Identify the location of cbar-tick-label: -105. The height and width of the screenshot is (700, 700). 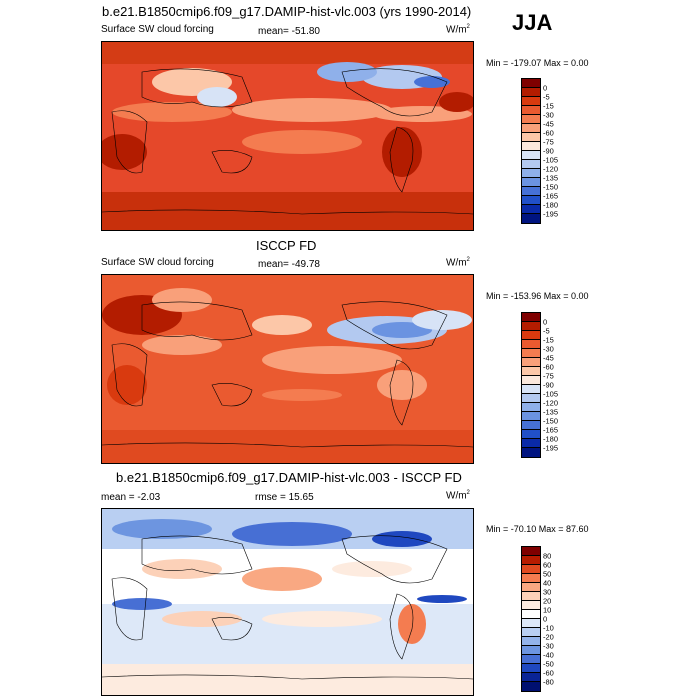
(551, 160).